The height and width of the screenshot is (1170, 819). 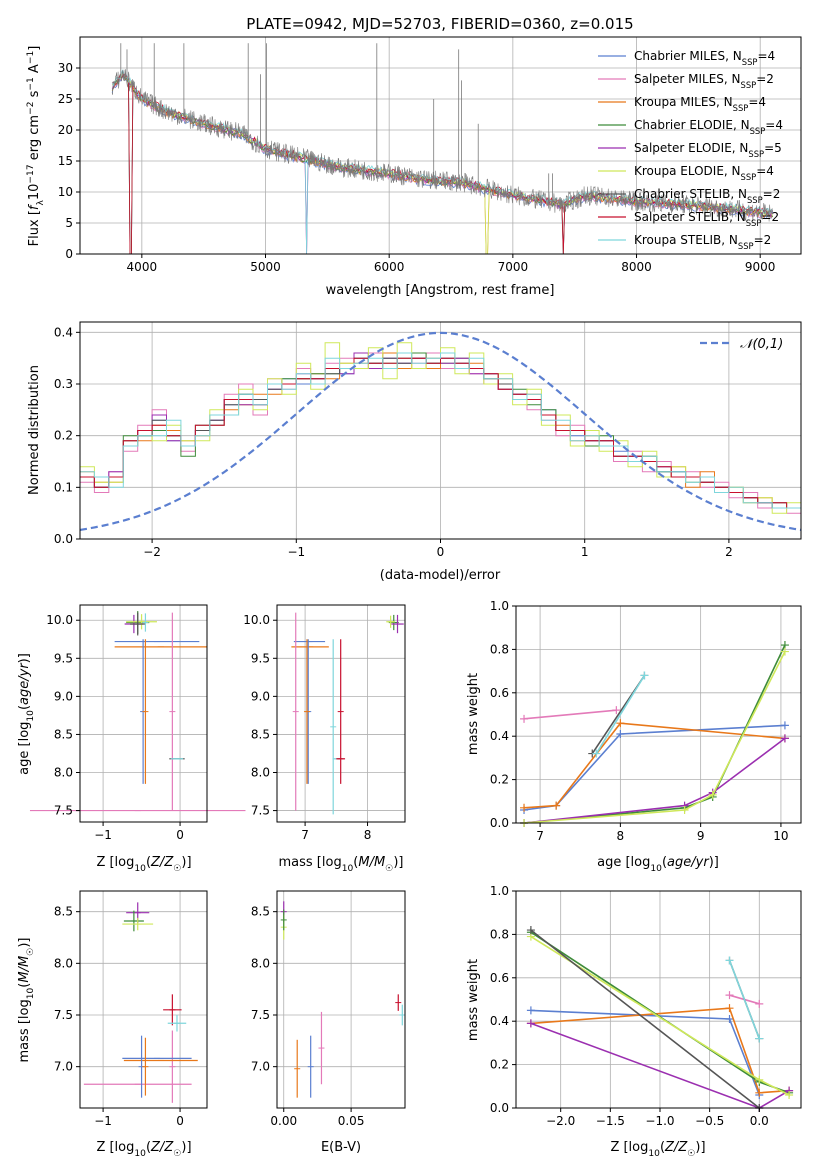 What do you see at coordinates (65, 161) in the screenshot?
I see `y-tick-label: 15` at bounding box center [65, 161].